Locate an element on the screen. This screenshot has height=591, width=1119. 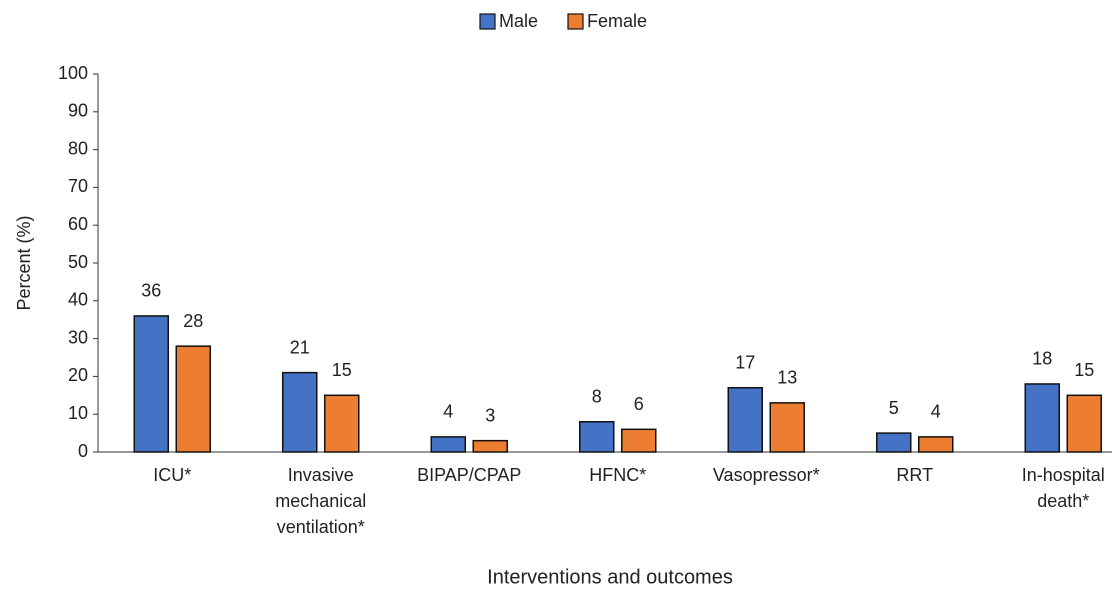
data-label: 18 is located at coordinates (1042, 359).